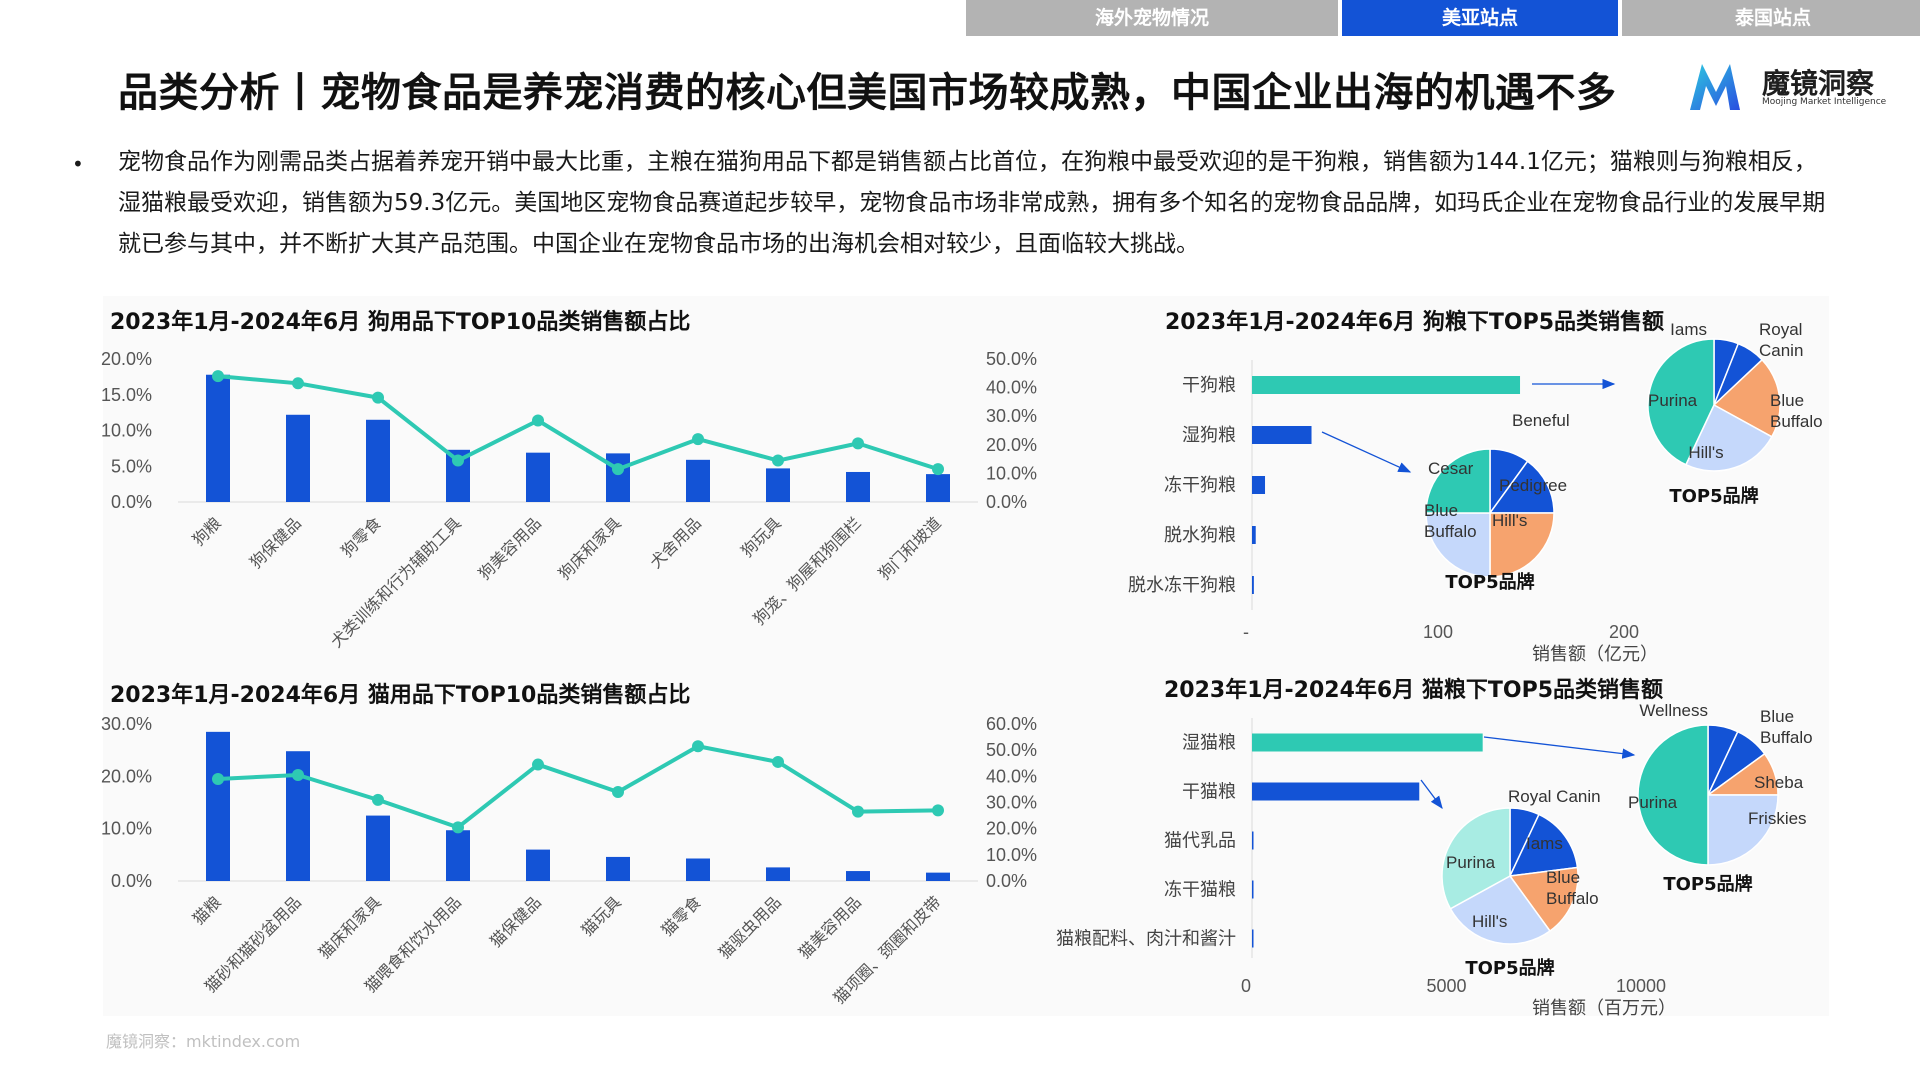 This screenshot has width=1920, height=1080. I want to click on catfood_top5-pie-label: Buffalo, so click(1786, 737).